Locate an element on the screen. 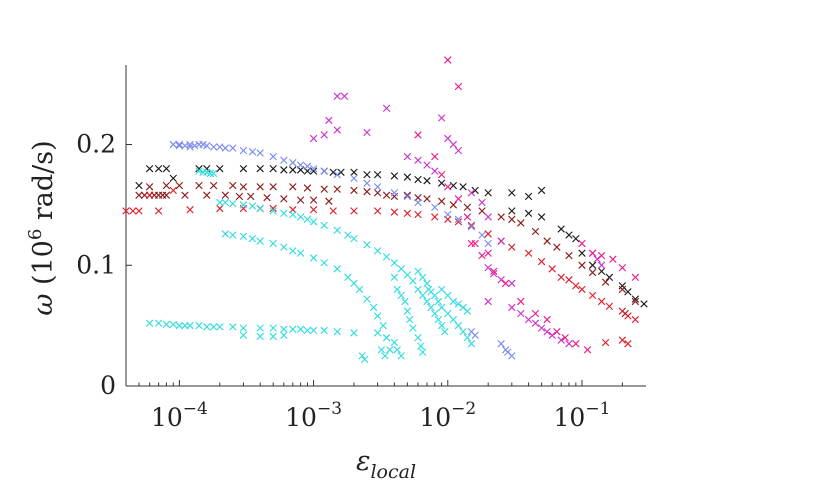 The height and width of the screenshot is (498, 830). x-axis-label-main: ε is located at coordinates (363, 461).